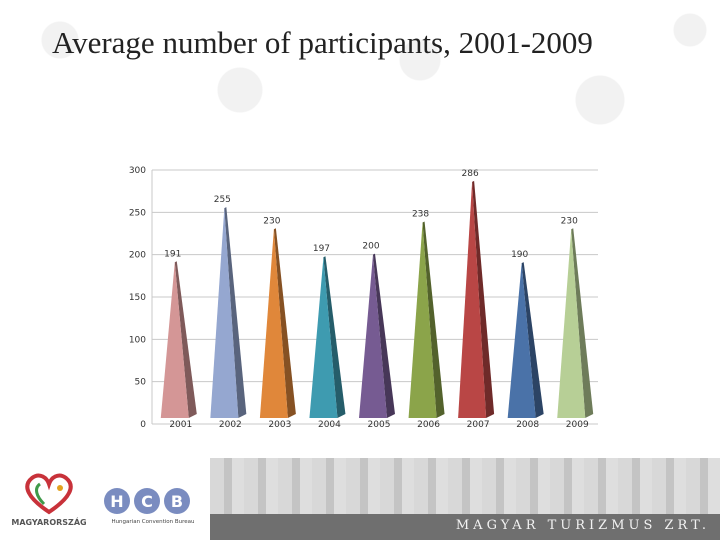 The width and height of the screenshot is (720, 540). Describe the element at coordinates (177, 501) in the screenshot. I see `hcb-letter-b: B` at that location.